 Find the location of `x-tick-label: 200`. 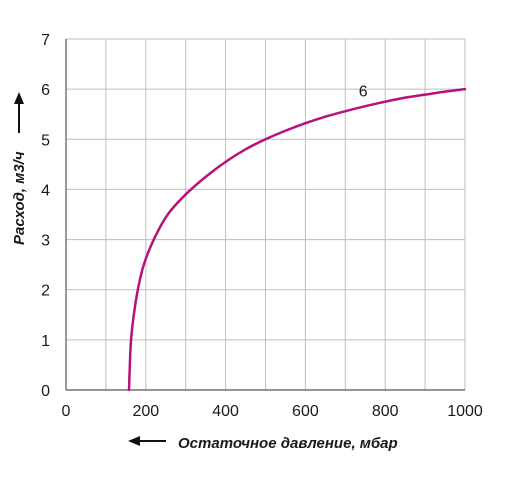

x-tick-label: 200 is located at coordinates (145, 411).